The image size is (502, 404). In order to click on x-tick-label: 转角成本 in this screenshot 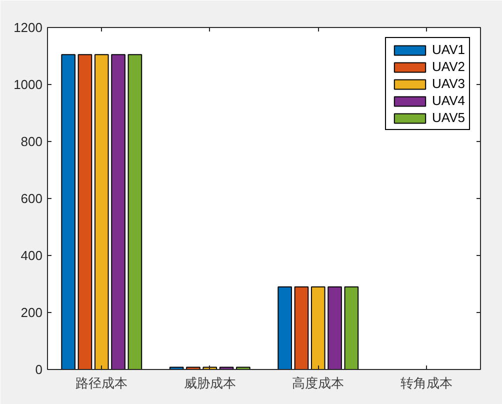, I will do `click(426, 384)`.